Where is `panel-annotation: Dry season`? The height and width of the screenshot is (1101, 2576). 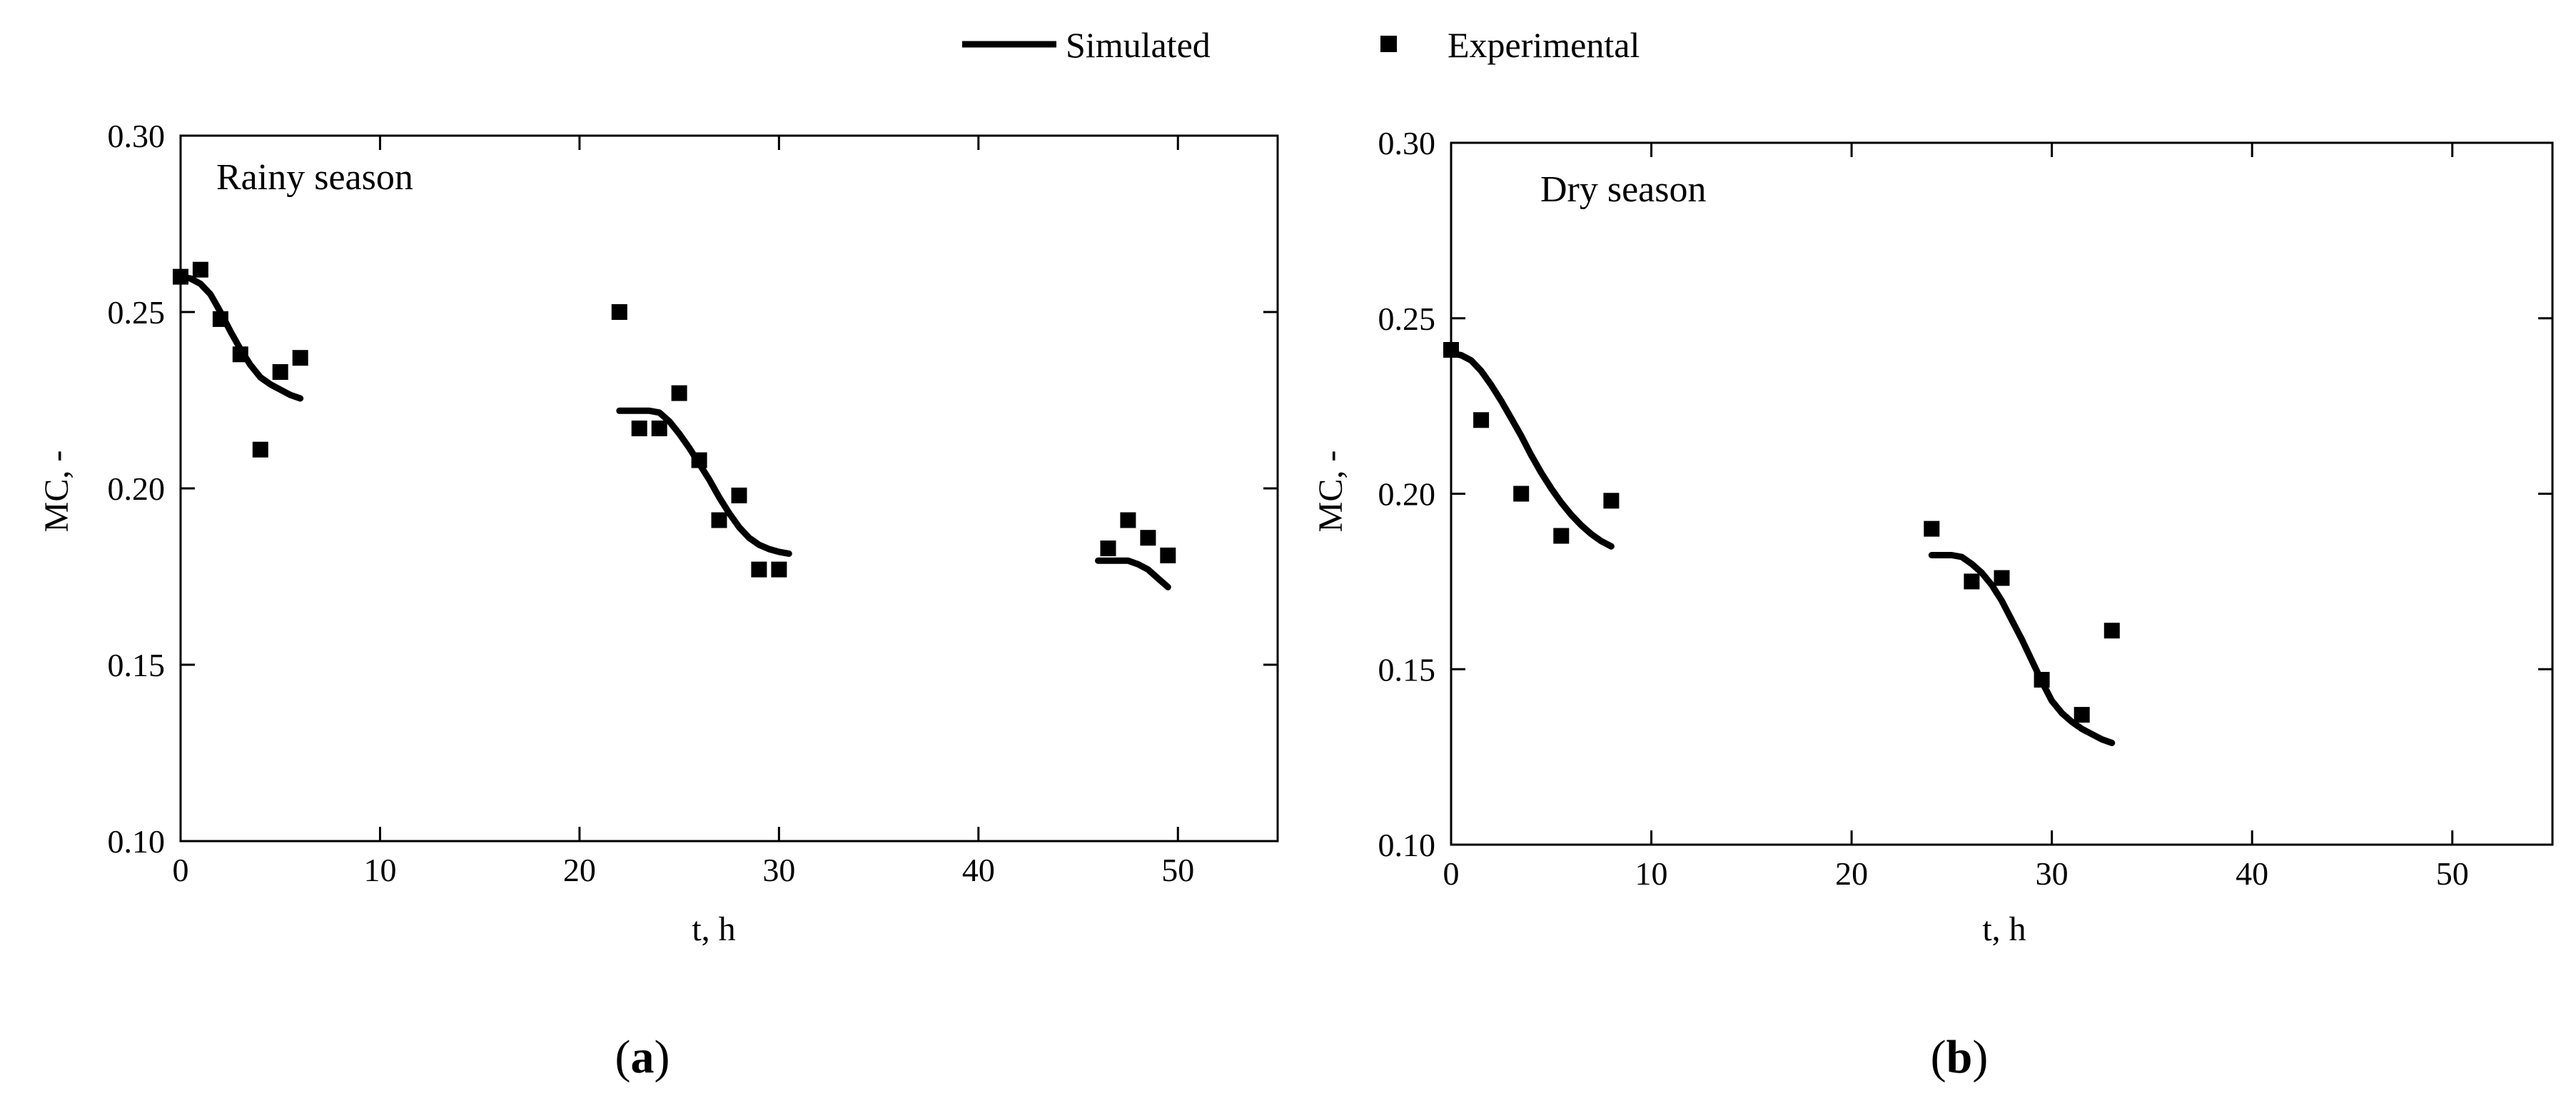
panel-annotation: Dry season is located at coordinates (1623, 190).